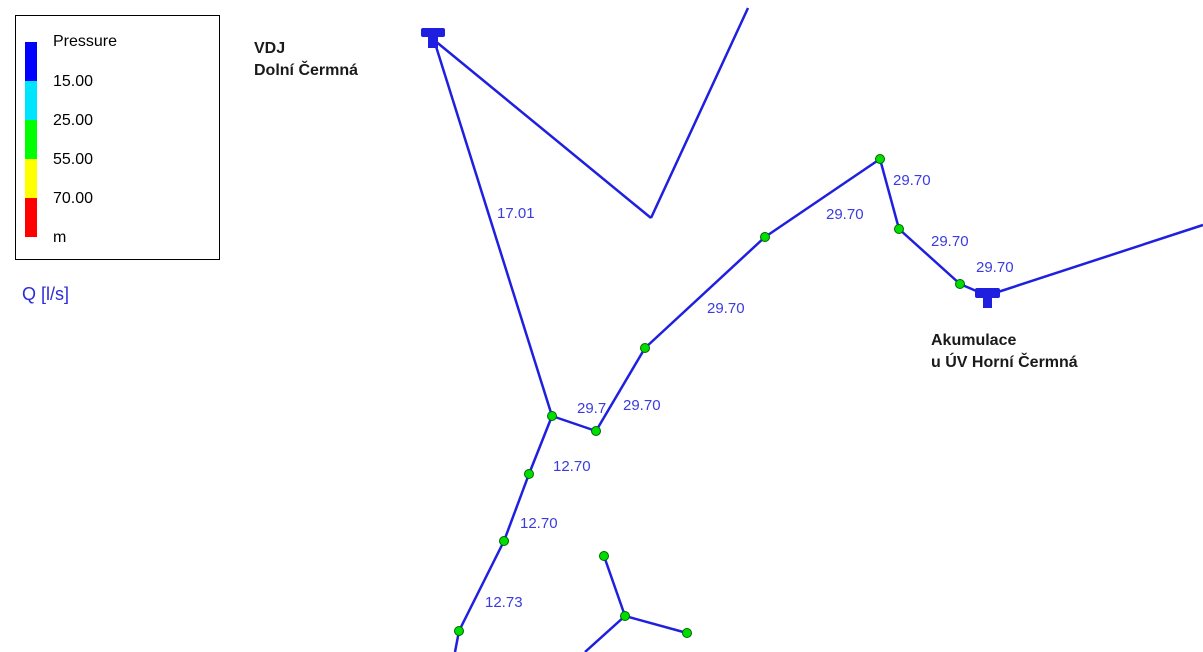  What do you see at coordinates (31, 178) in the screenshot?
I see `legend-swatch-yellow` at bounding box center [31, 178].